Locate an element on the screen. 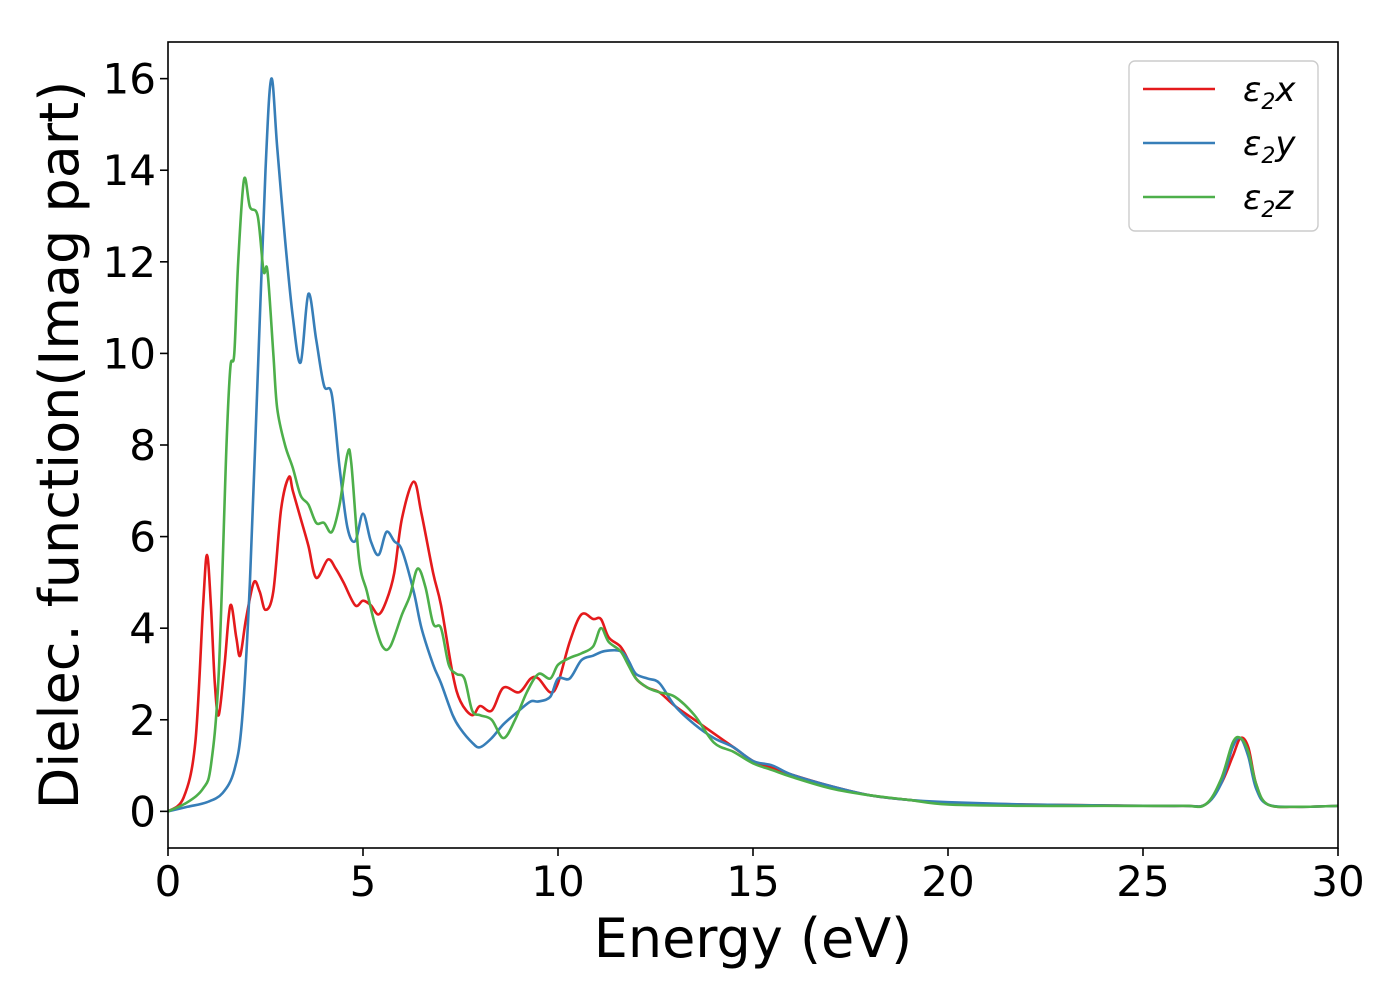 The width and height of the screenshot is (1400, 1000). y-tick-label: 8 is located at coordinates (142, 445).